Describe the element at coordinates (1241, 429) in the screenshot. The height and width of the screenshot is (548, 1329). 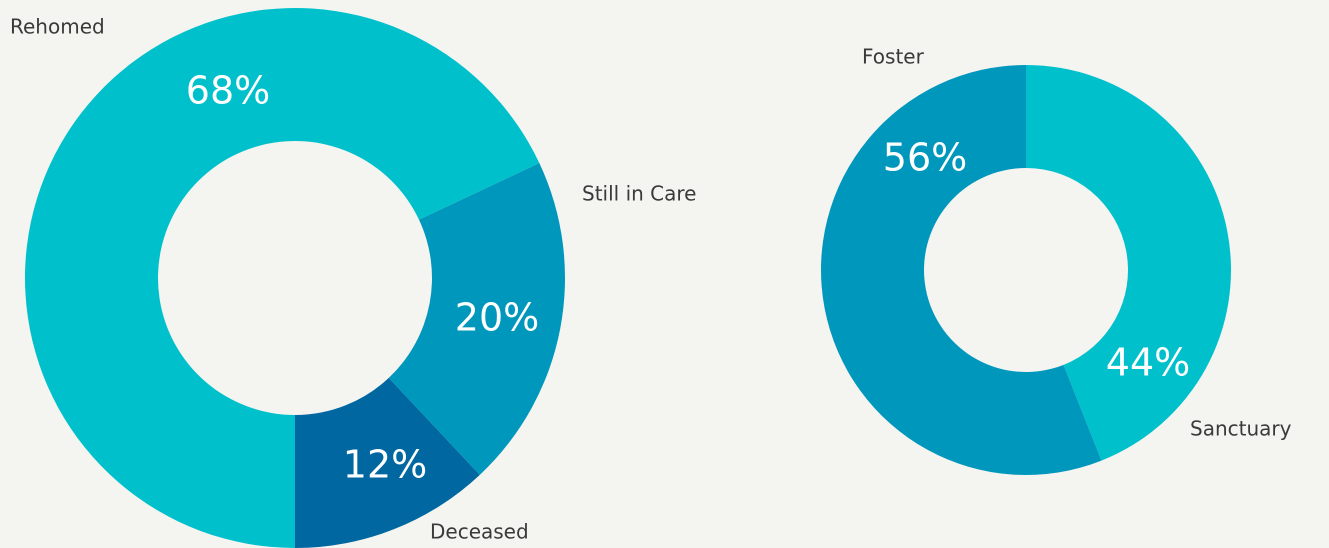
I see `slice-label: Sanctuary` at that location.